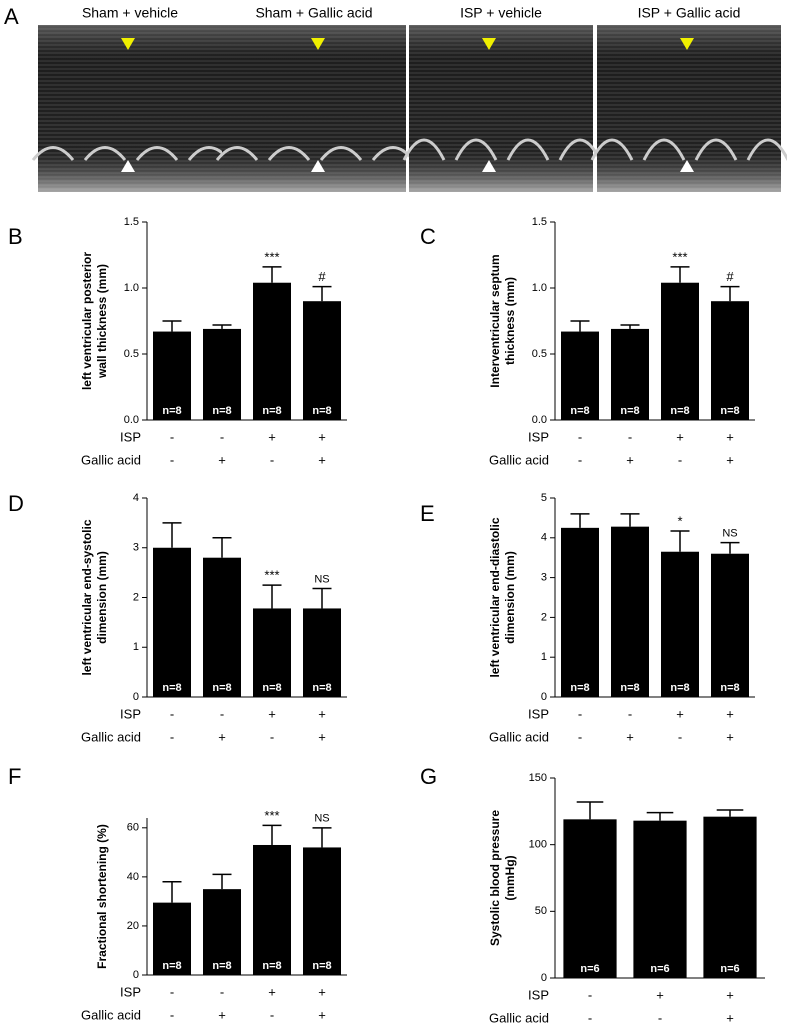 This screenshot has width=787, height=1034. I want to click on y-tick-label: 0, so click(544, 978).